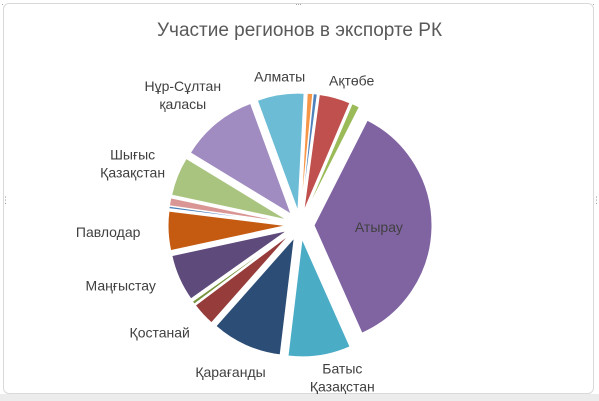 The width and height of the screenshot is (599, 401). What do you see at coordinates (160, 333) in the screenshot?
I see `slice-label-7: Қостанай` at bounding box center [160, 333].